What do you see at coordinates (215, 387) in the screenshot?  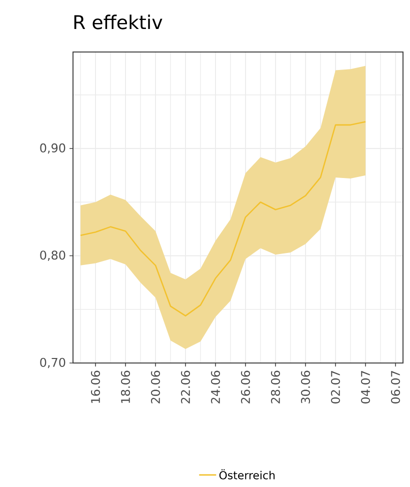 I see `x-tick-label: 24.06` at bounding box center [215, 387].